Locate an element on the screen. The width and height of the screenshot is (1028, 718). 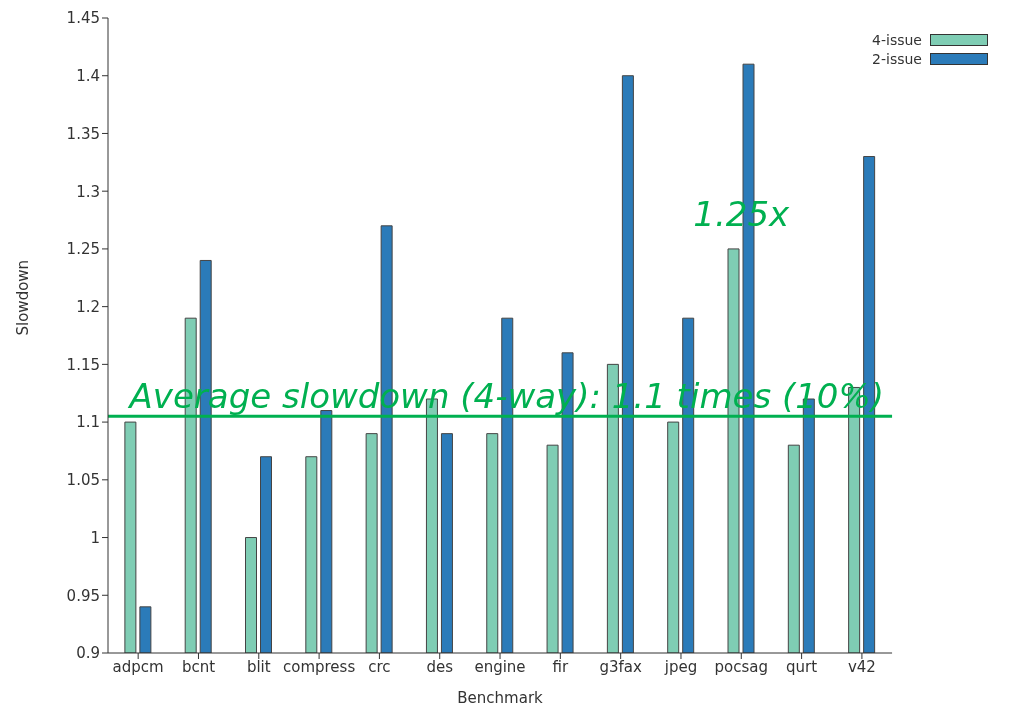
x-tick-label: jpeg is located at coordinates (680, 666).